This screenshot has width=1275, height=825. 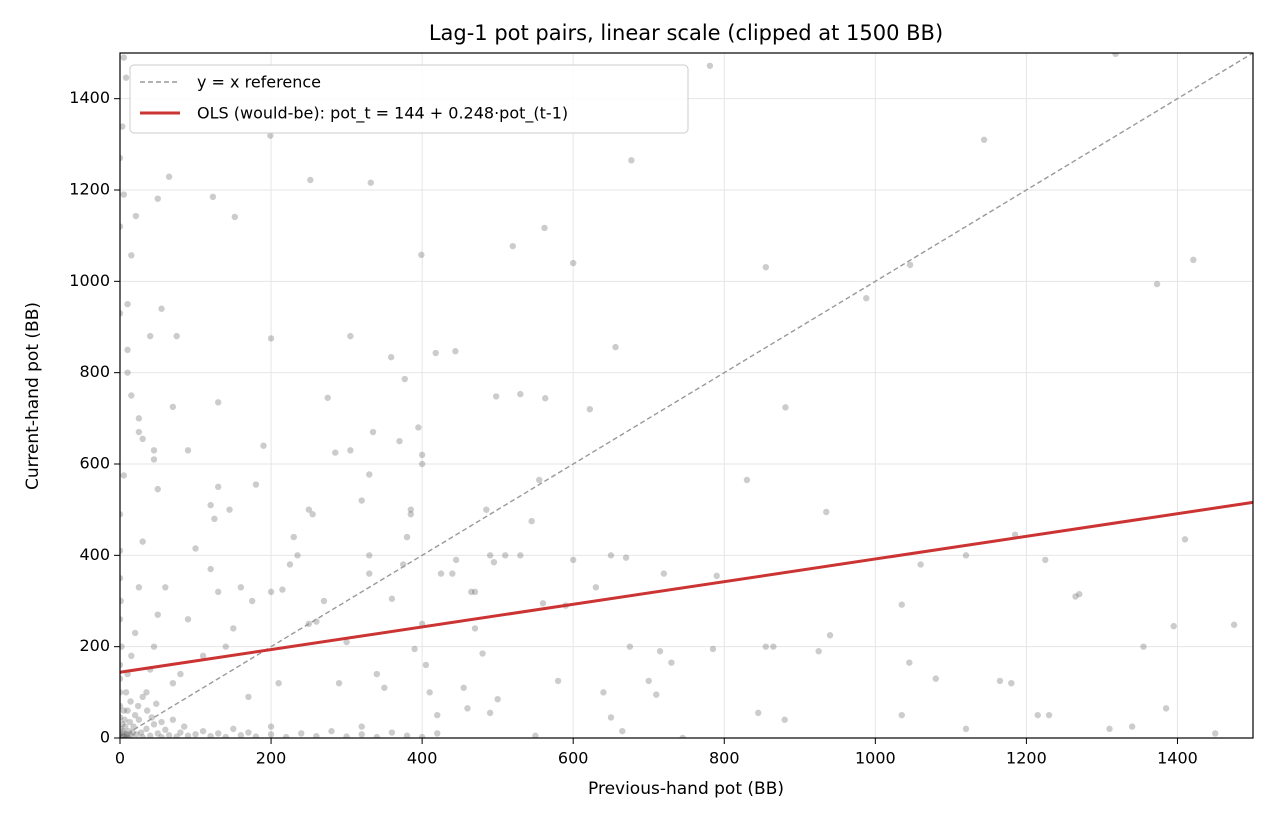 What do you see at coordinates (94, 463) in the screenshot?
I see `y-tick-label: 600` at bounding box center [94, 463].